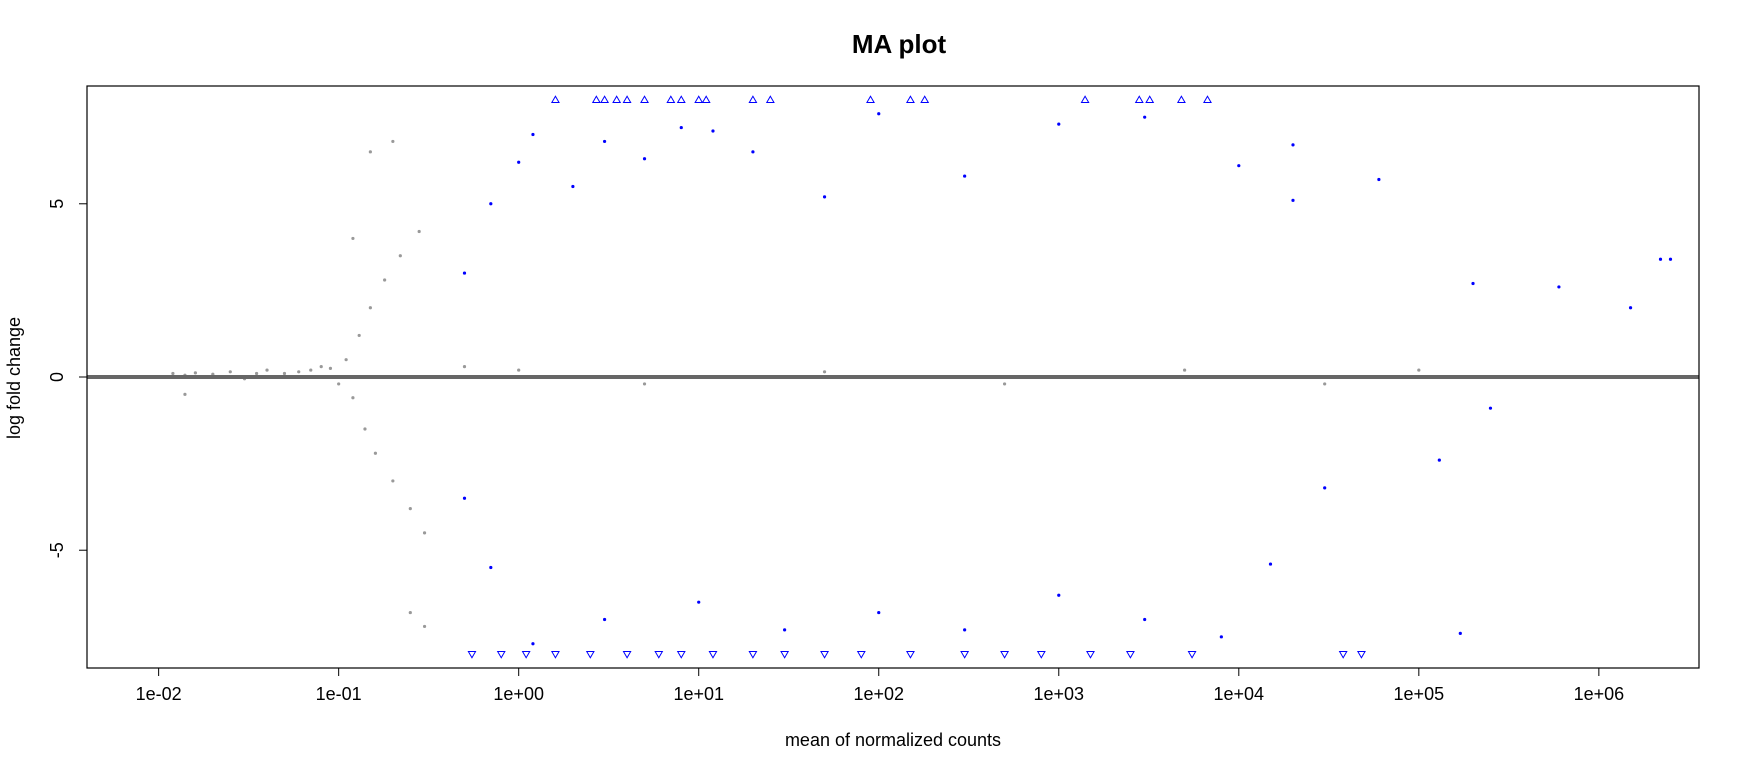 Image resolution: width=1738 pixels, height=771 pixels. I want to click on x-tick-label: 1e+02, so click(878, 694).